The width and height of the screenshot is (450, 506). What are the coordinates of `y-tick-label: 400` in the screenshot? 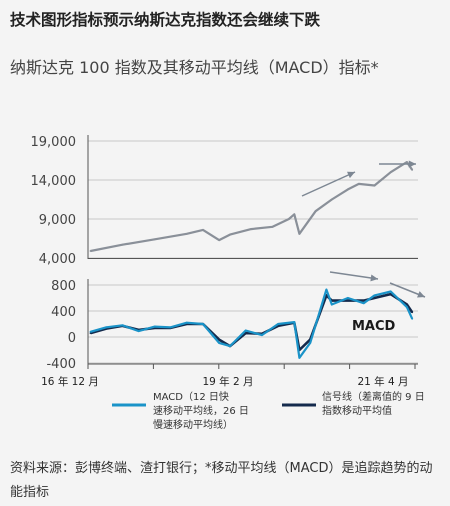 It's located at (63, 312).